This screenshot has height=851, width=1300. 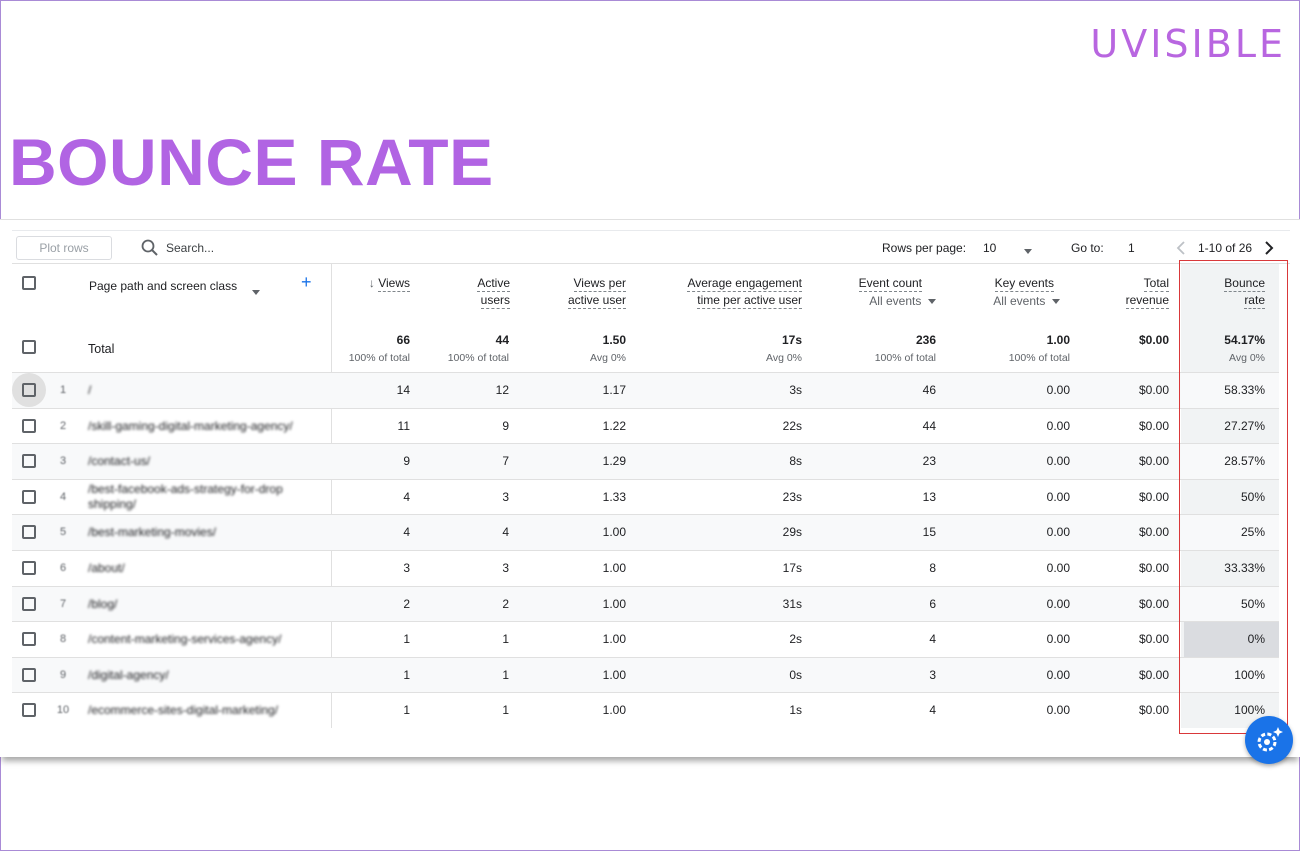 I want to click on event-count-header: Event count, so click(x=890, y=284).